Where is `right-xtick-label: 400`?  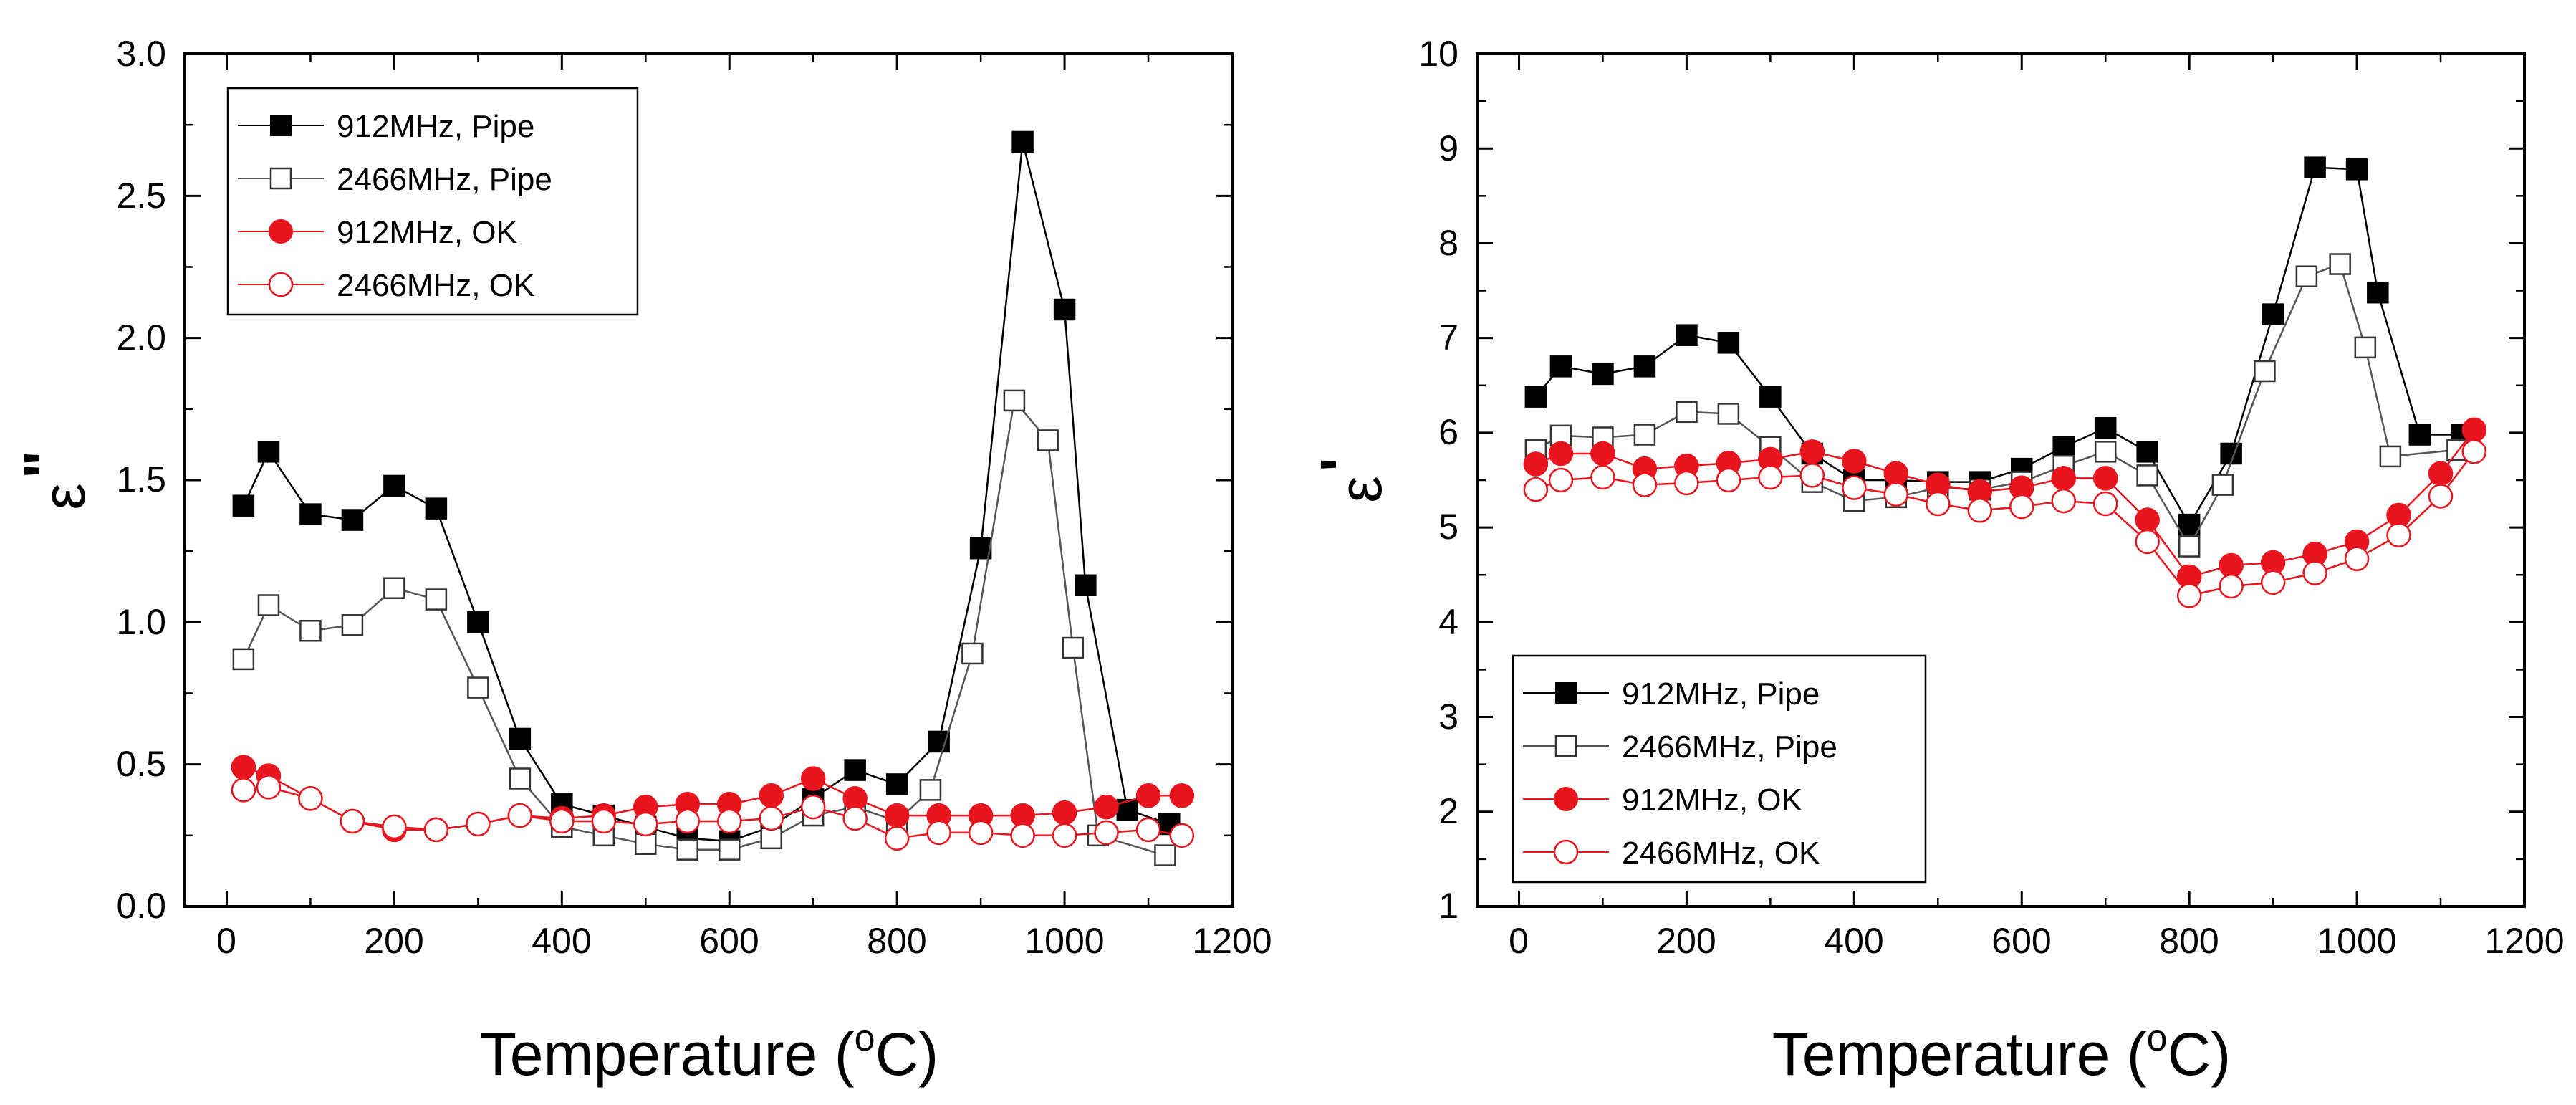 right-xtick-label: 400 is located at coordinates (1853, 941).